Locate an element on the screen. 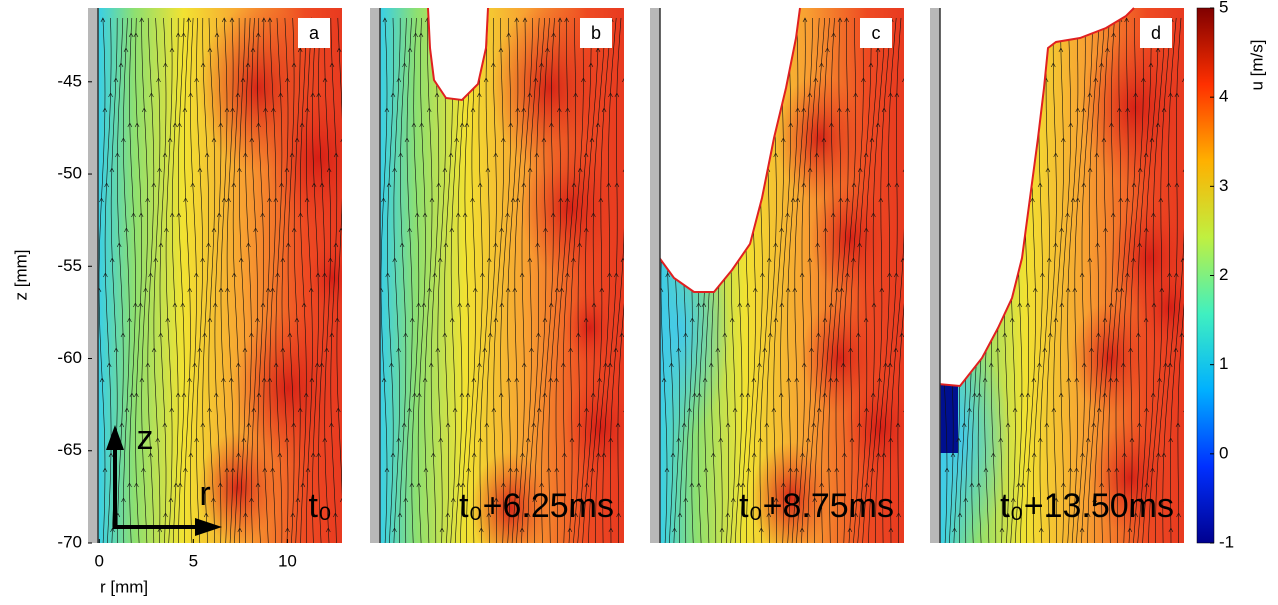 This screenshot has width=1278, height=605. x-tick-label: 0 is located at coordinates (99, 560).